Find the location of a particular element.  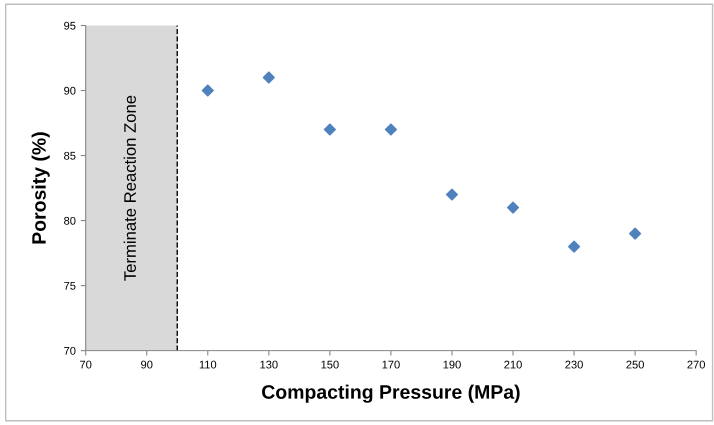

x-tick-label: 230 is located at coordinates (574, 364).